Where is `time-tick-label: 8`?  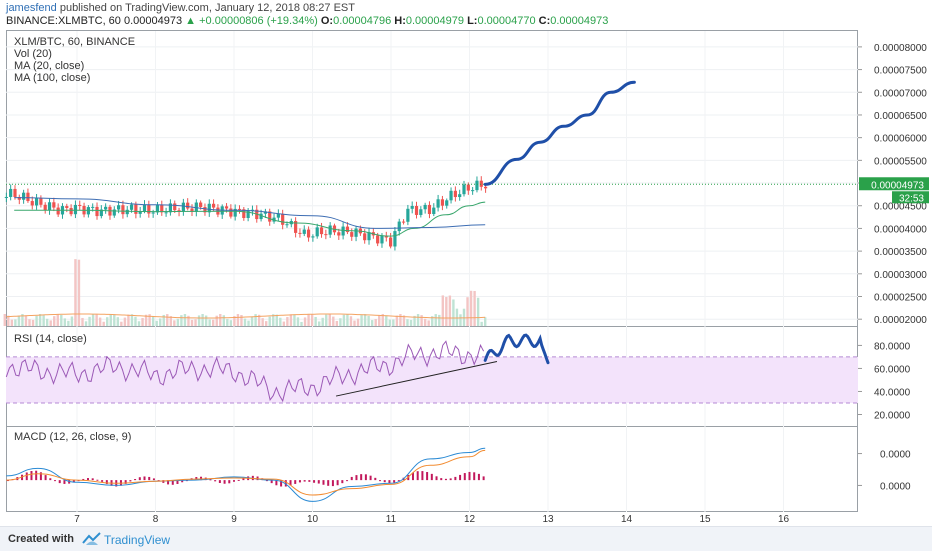
time-tick-label: 8 is located at coordinates (156, 519).